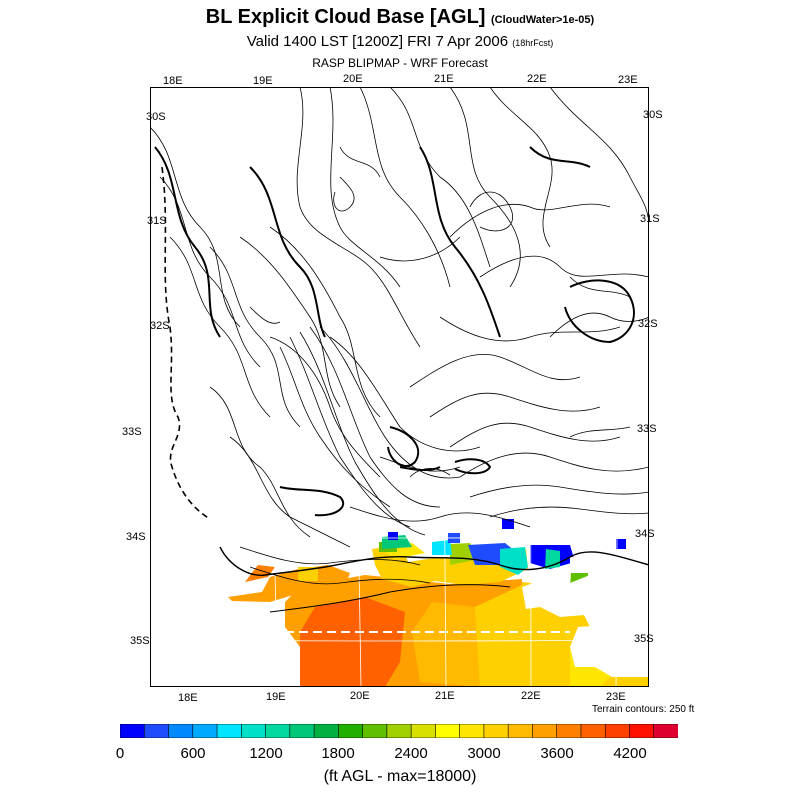 The height and width of the screenshot is (800, 800). What do you see at coordinates (353, 79) in the screenshot?
I see `lon-top-20e: 20E` at bounding box center [353, 79].